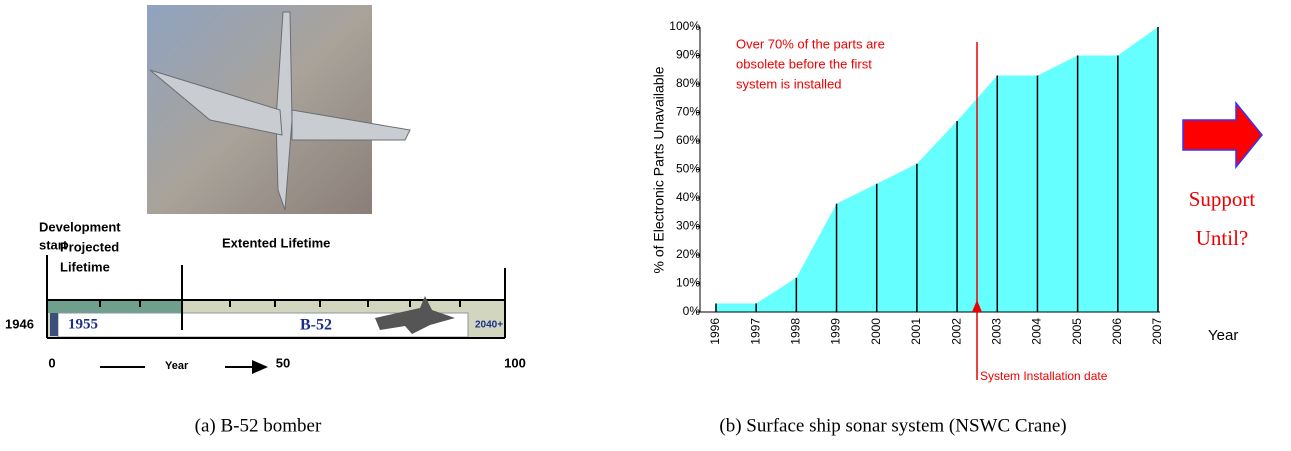 This screenshot has height=451, width=1291. Describe the element at coordinates (276, 297) in the screenshot. I see `timeline-ticks` at that location.